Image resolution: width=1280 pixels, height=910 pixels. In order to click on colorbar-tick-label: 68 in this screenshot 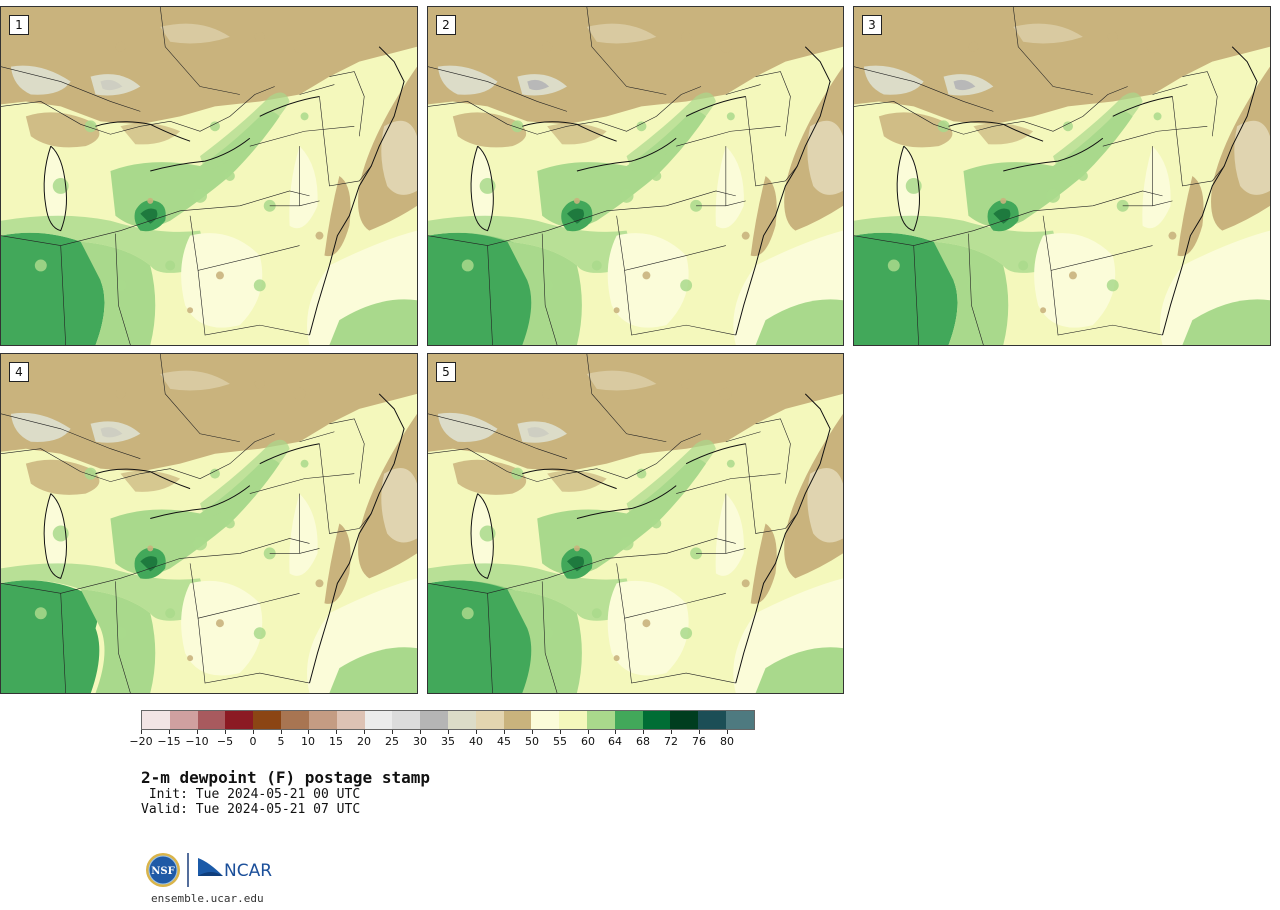, I will do `click(643, 741)`.